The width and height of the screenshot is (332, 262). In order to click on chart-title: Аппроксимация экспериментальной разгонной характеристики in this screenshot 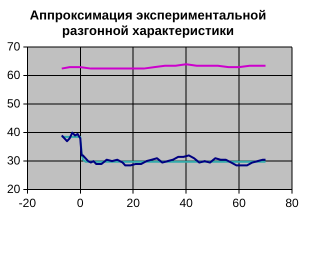, I will do `click(148, 22)`.